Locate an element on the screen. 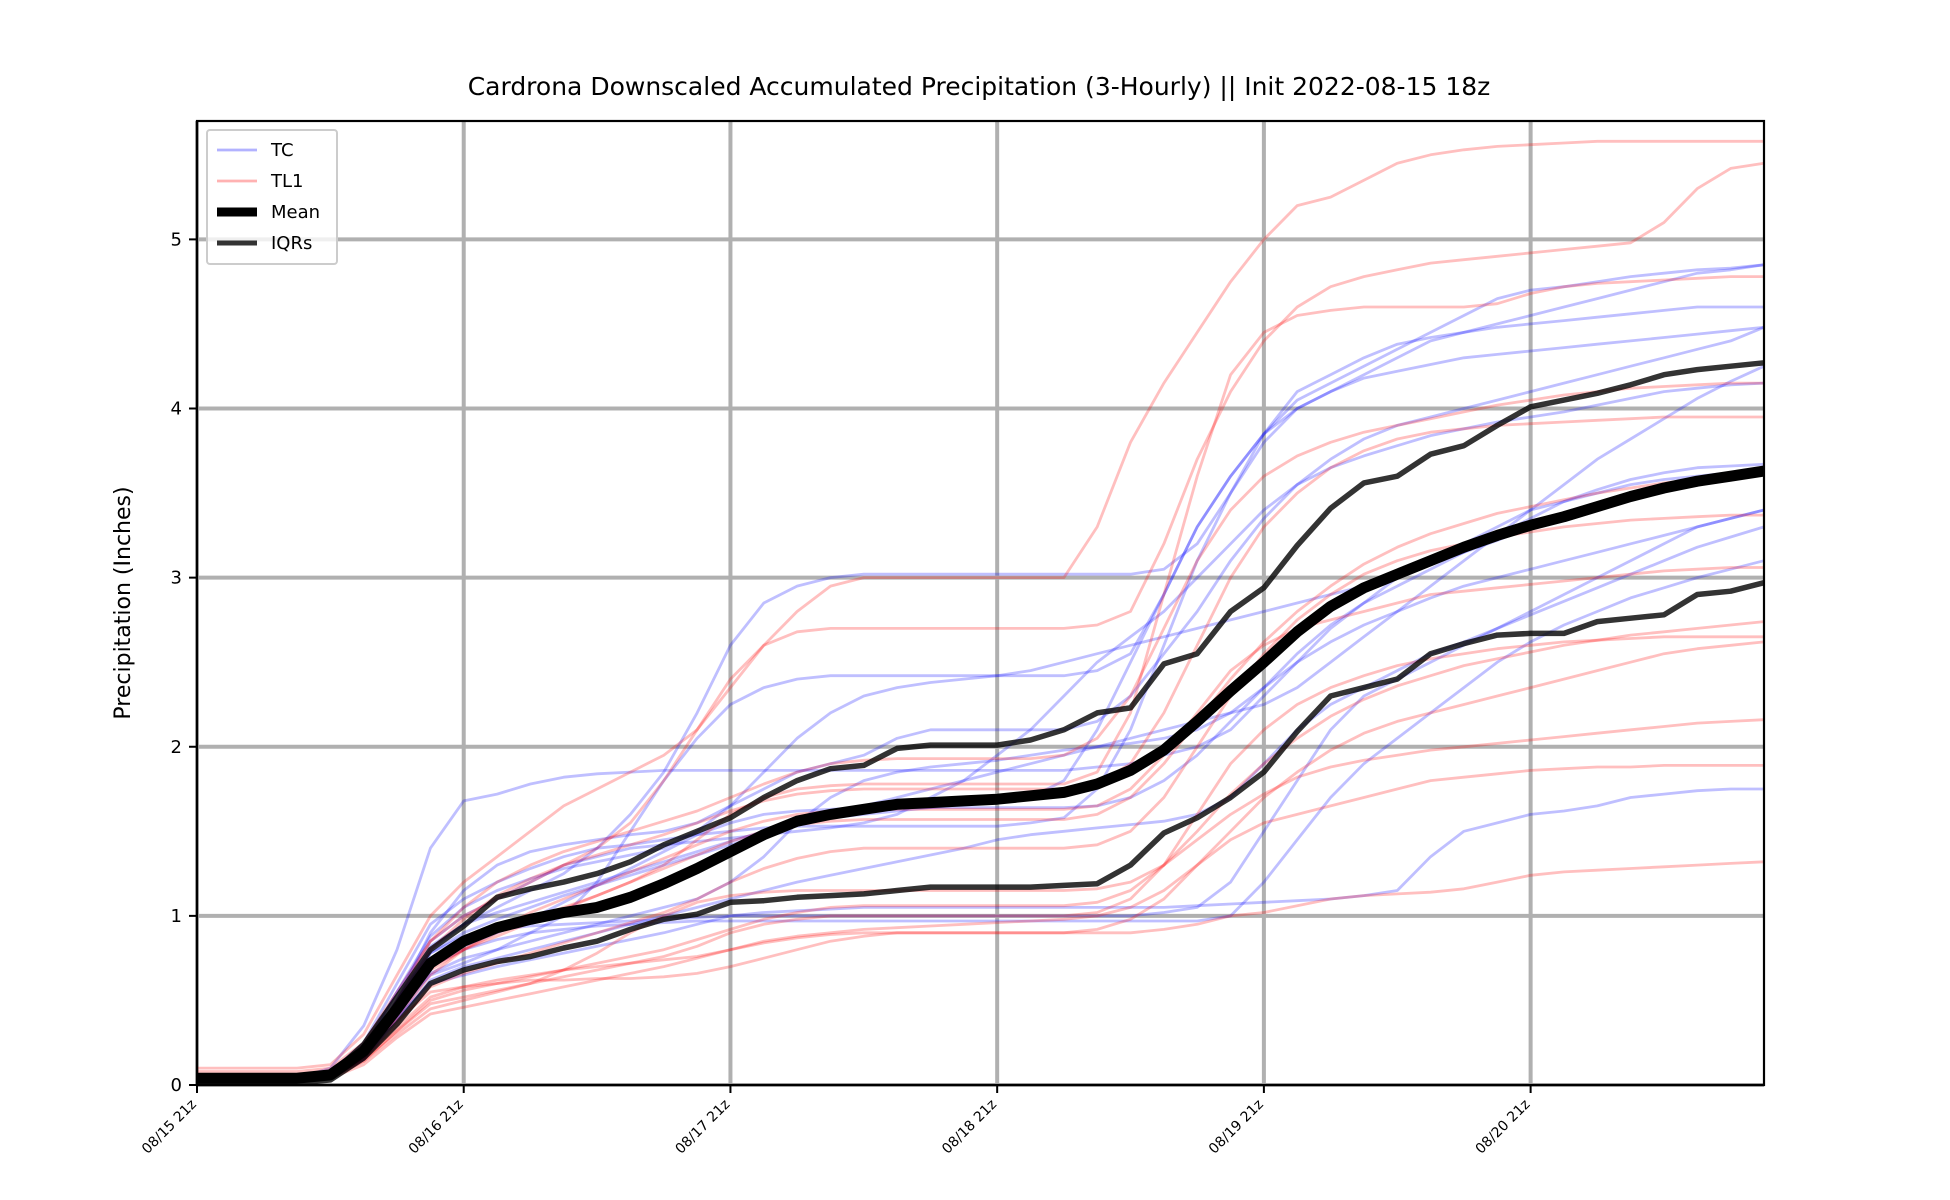 This screenshot has height=1200, width=1950. legend-box is located at coordinates (272, 197).